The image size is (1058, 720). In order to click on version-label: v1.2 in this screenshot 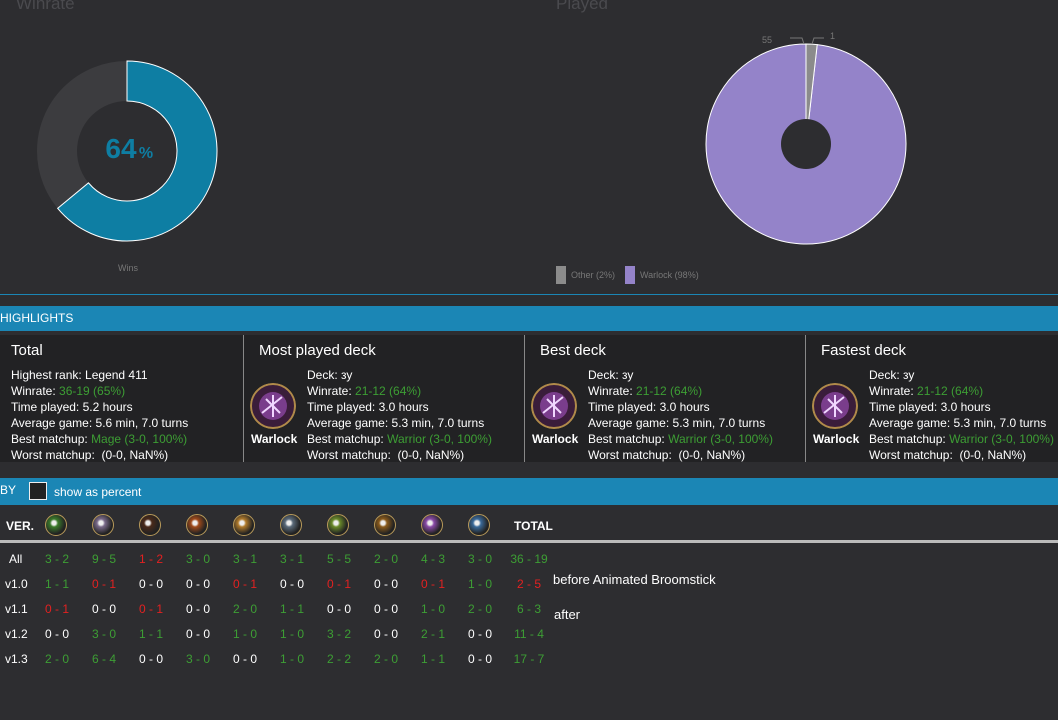, I will do `click(16, 634)`.